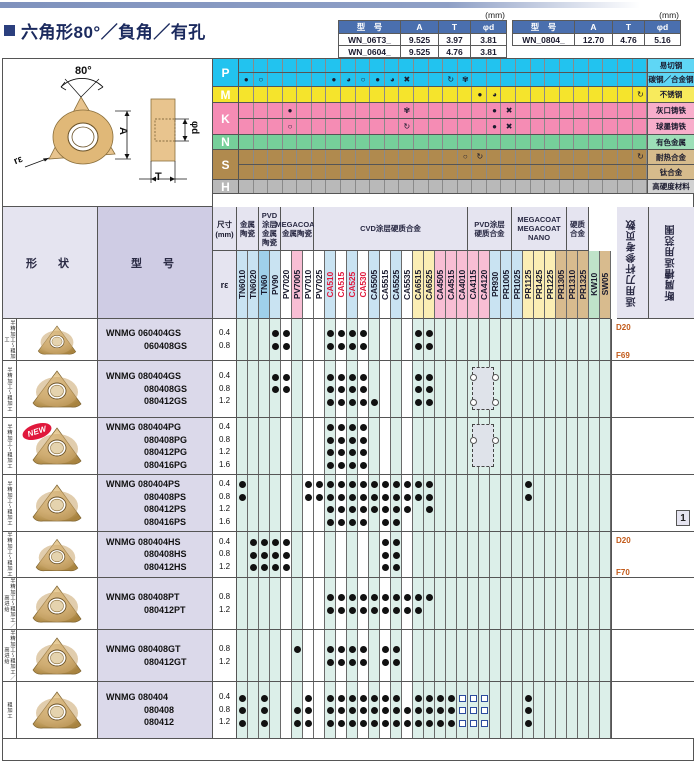 This screenshot has height=763, width=696. What do you see at coordinates (605, 285) in the screenshot?
I see `grade-column-sw05: SW05` at bounding box center [605, 285].